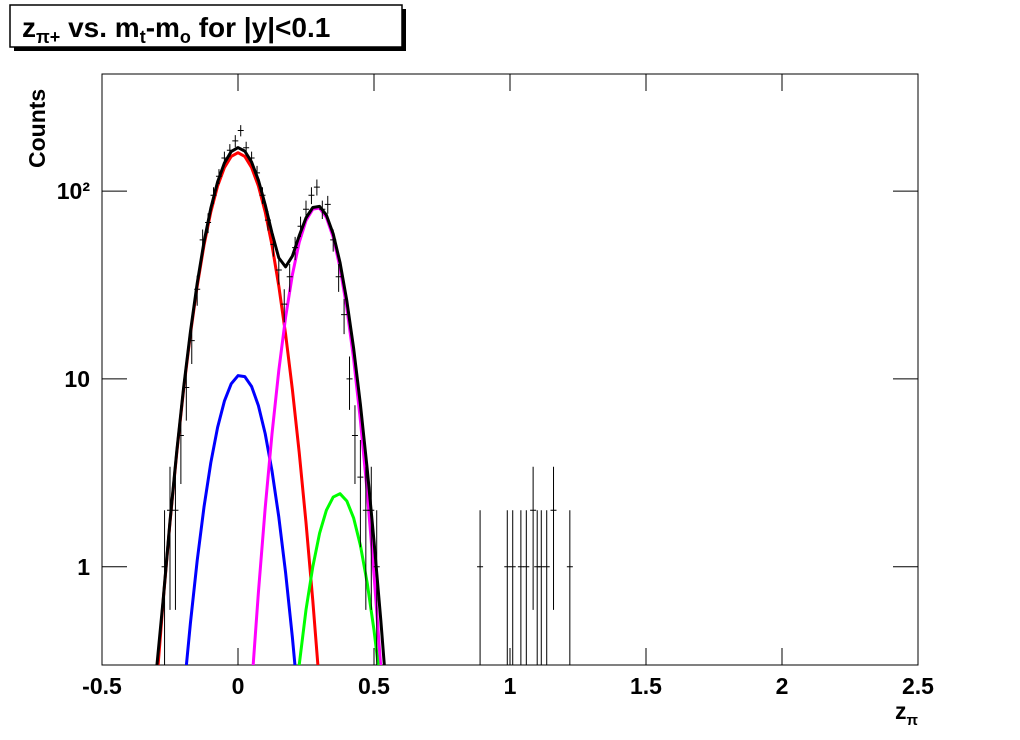 This screenshot has height=740, width=1020. I want to click on chart-title: zπ+ vs. mt-mo for |y|<0.1, so click(176, 29).